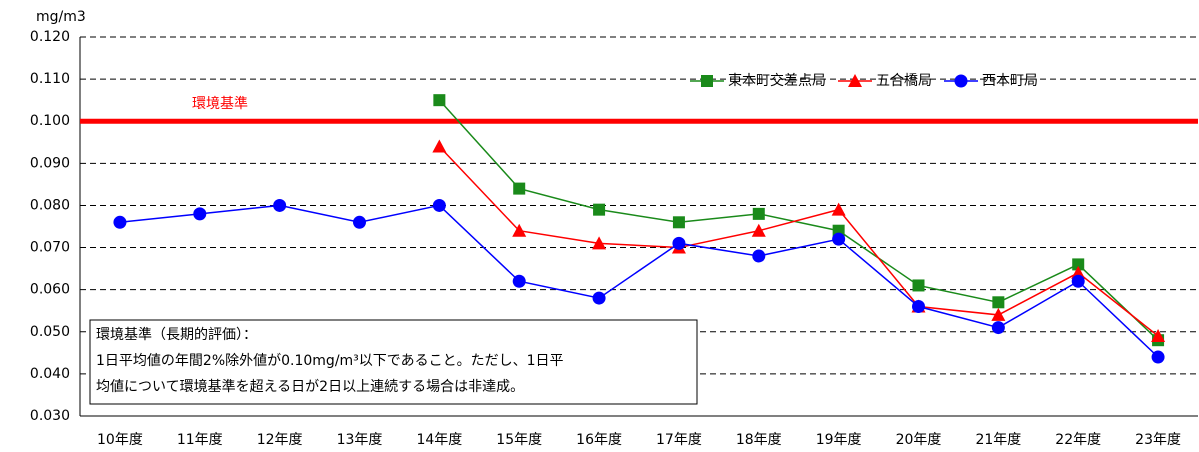  I want to click on legend-item: 東本町交差点局, so click(758, 80).